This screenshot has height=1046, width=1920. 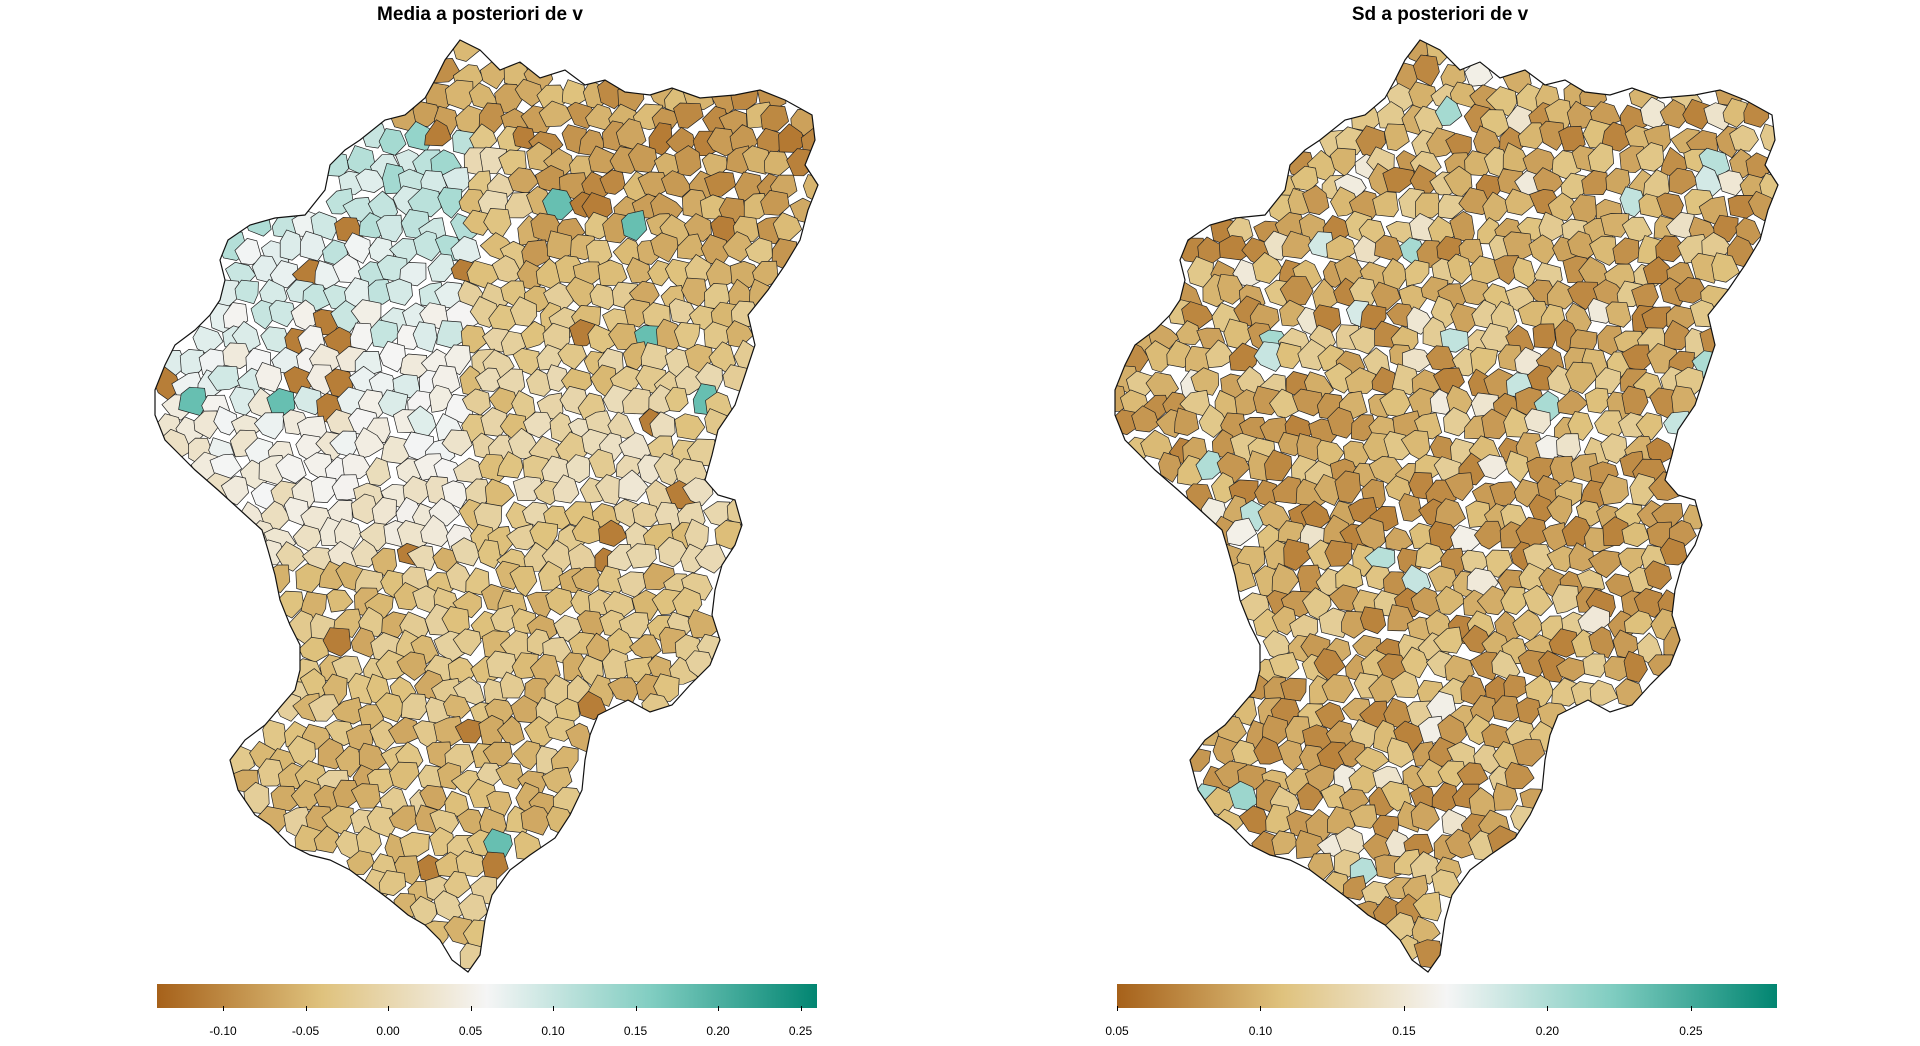 I want to click on color-legend-ticks: -0.10 -0.05 0.00 0.05 0.10 0.15 0.20 0.25, so click(x=487, y=1026).